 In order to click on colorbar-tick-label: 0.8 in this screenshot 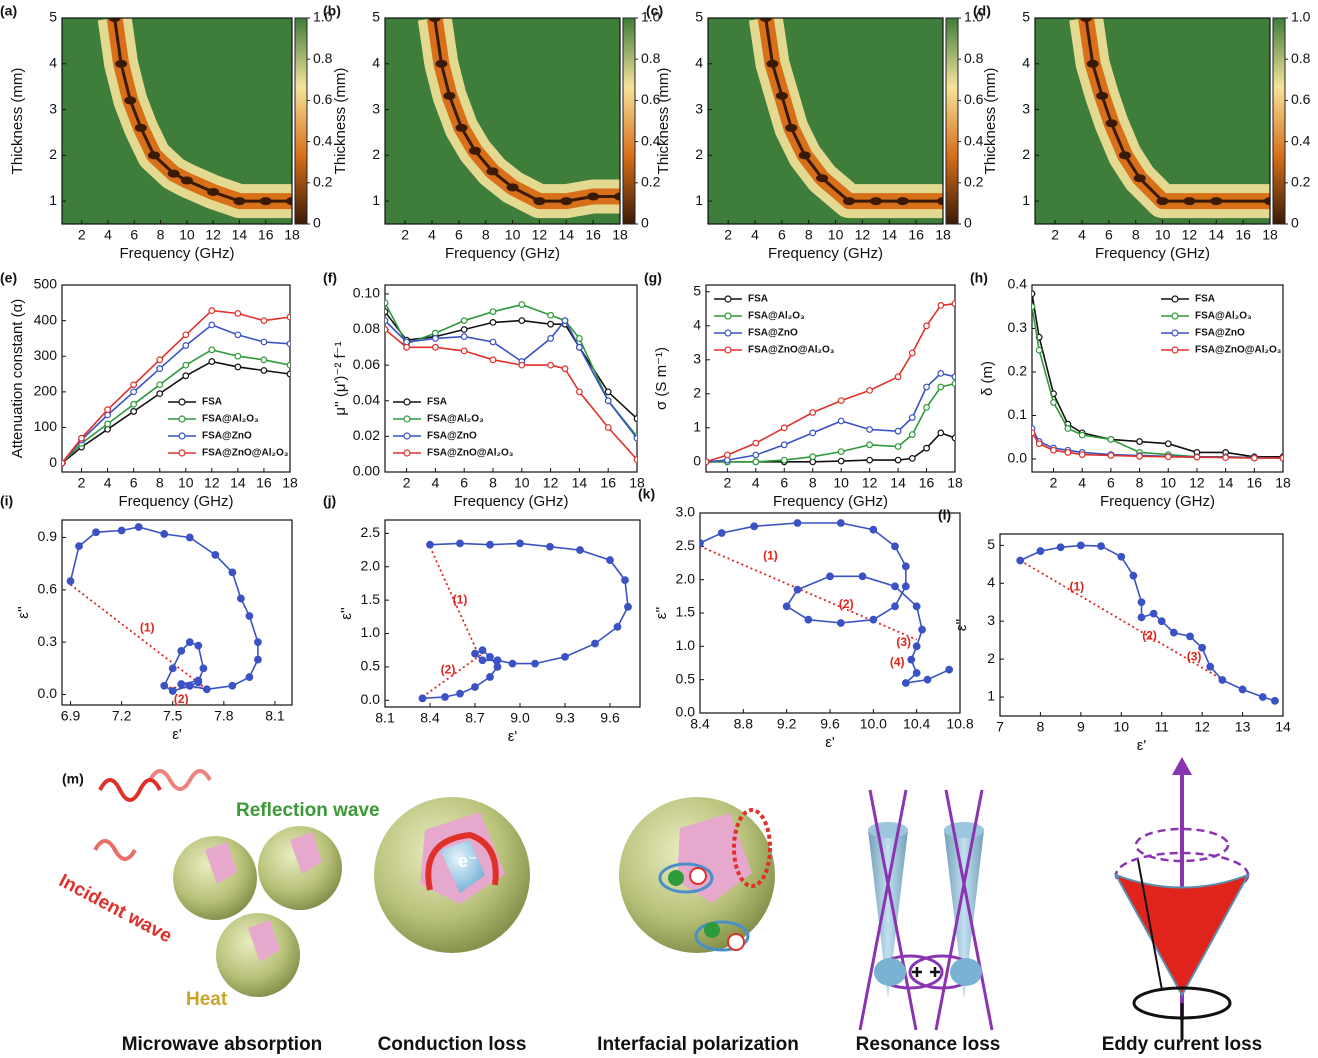, I will do `click(651, 58)`.